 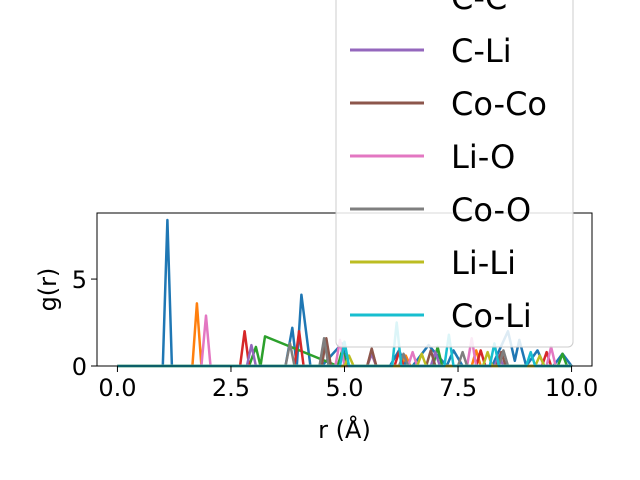 I want to click on legend-label: Co-Co, so click(x=499, y=104).